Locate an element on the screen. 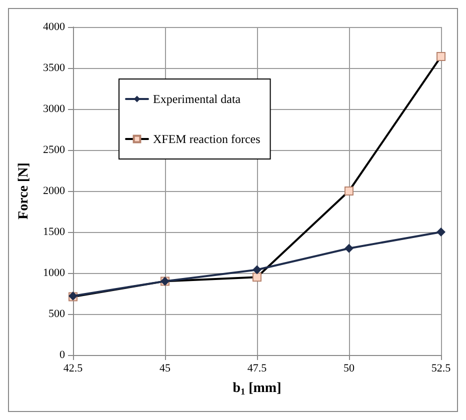 This screenshot has width=466, height=420. y-axis-title: Force [N] is located at coordinates (24, 191).